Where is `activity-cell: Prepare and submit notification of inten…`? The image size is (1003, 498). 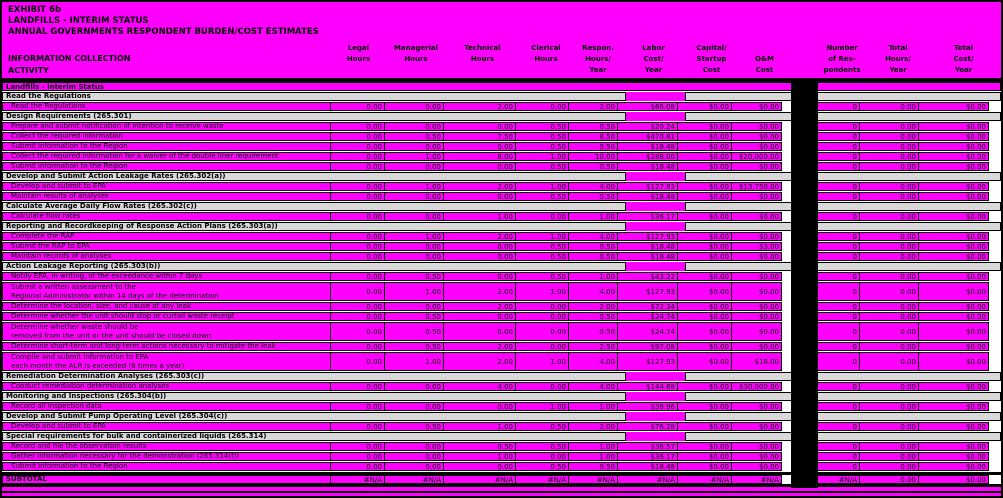
activity-cell: Prepare and submit notification of inten… is located at coordinates (166, 126).